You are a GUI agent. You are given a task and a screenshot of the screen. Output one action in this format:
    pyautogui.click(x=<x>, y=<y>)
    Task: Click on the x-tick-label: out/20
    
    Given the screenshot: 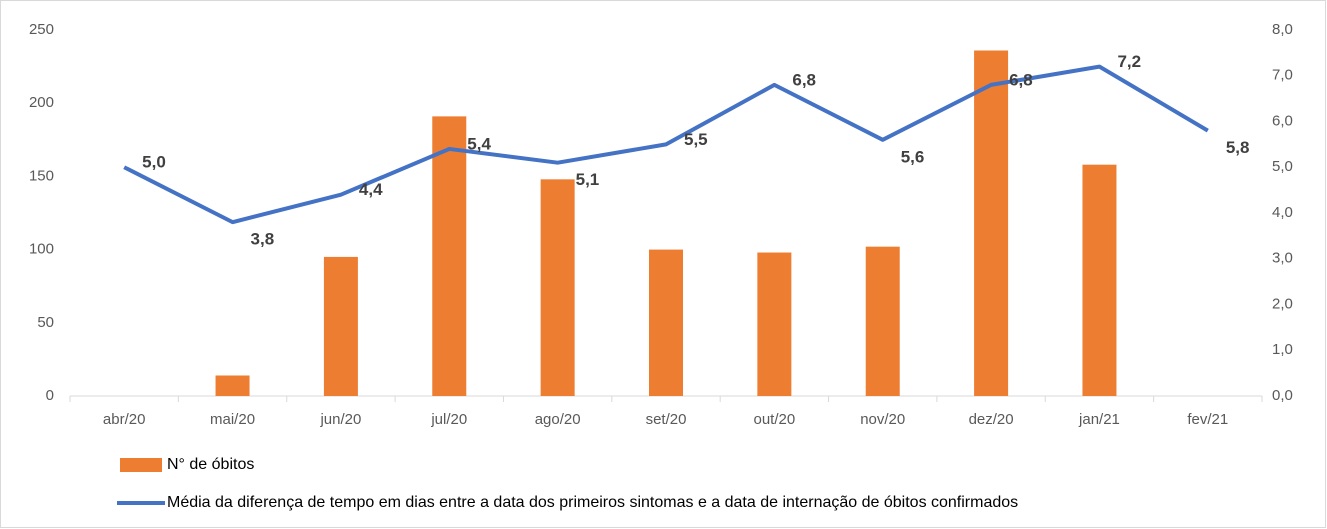 What is the action you would take?
    pyautogui.click(x=775, y=419)
    